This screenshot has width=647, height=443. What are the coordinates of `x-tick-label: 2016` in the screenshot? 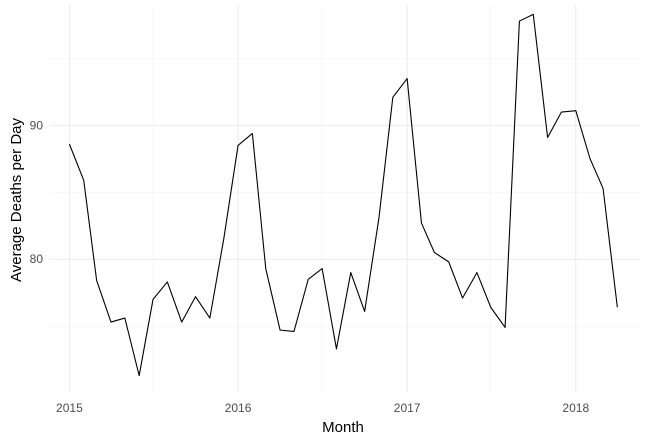 It's located at (238, 408).